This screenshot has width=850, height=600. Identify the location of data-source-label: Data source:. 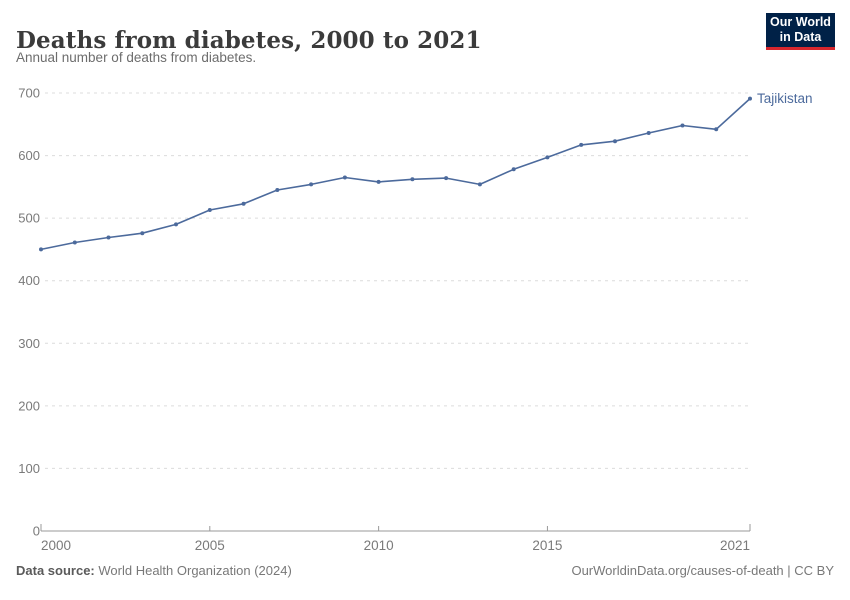
(55, 570).